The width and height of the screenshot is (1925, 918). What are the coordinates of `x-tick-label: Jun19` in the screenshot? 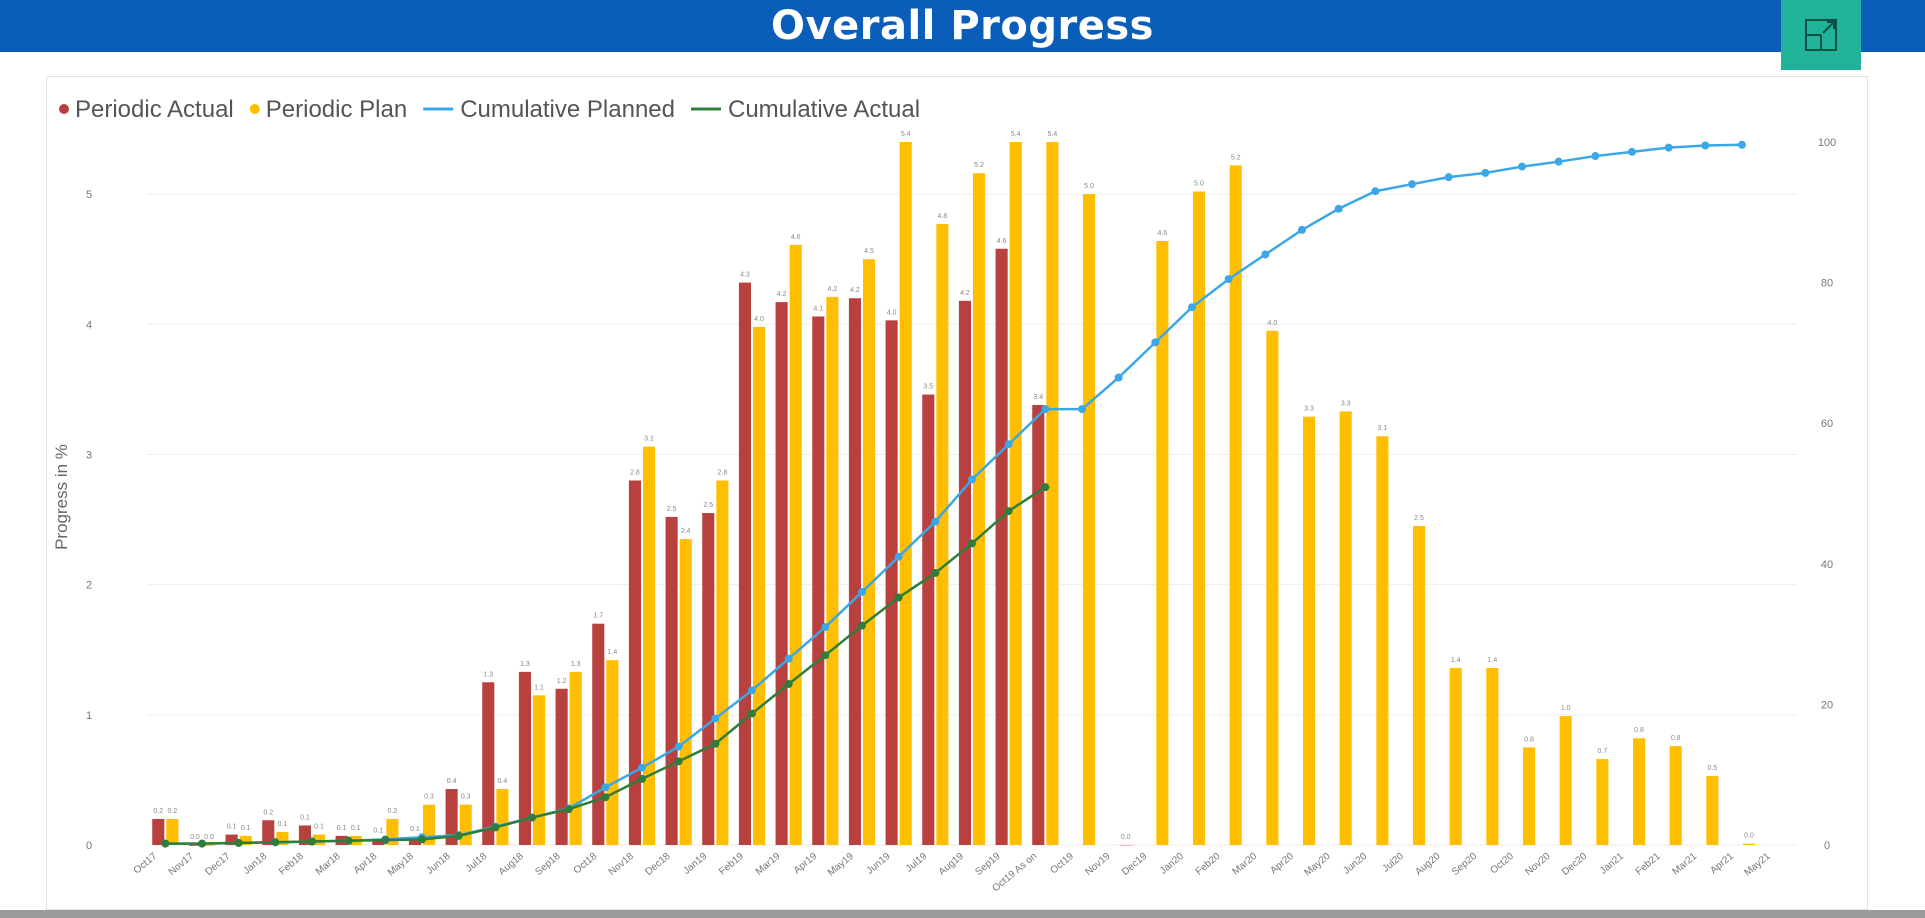 It's located at (879, 864).